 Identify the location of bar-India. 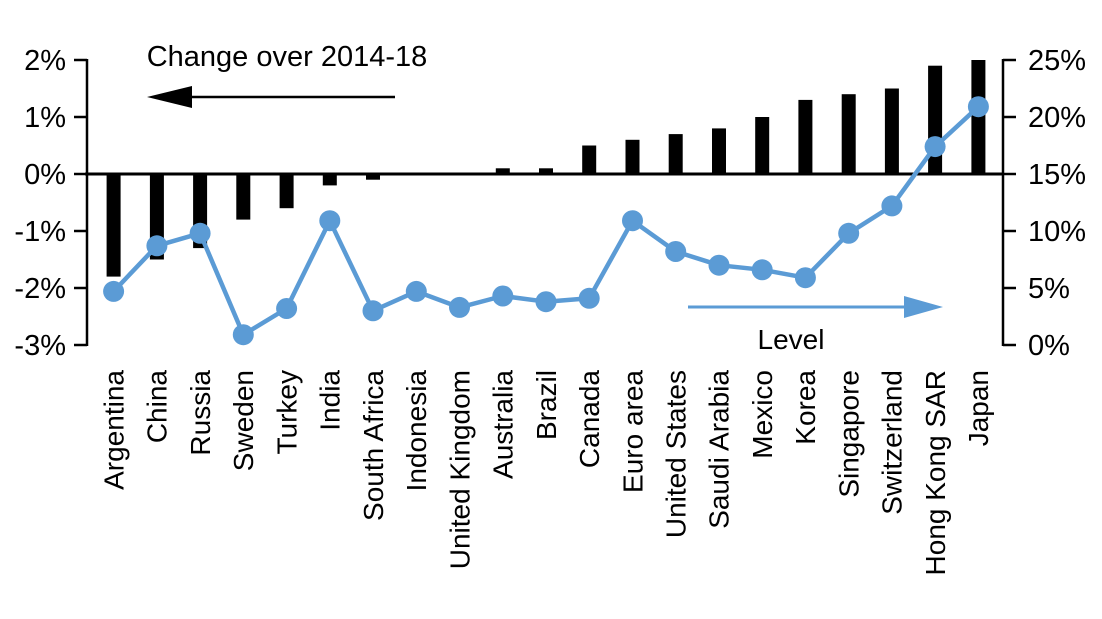
(329, 180).